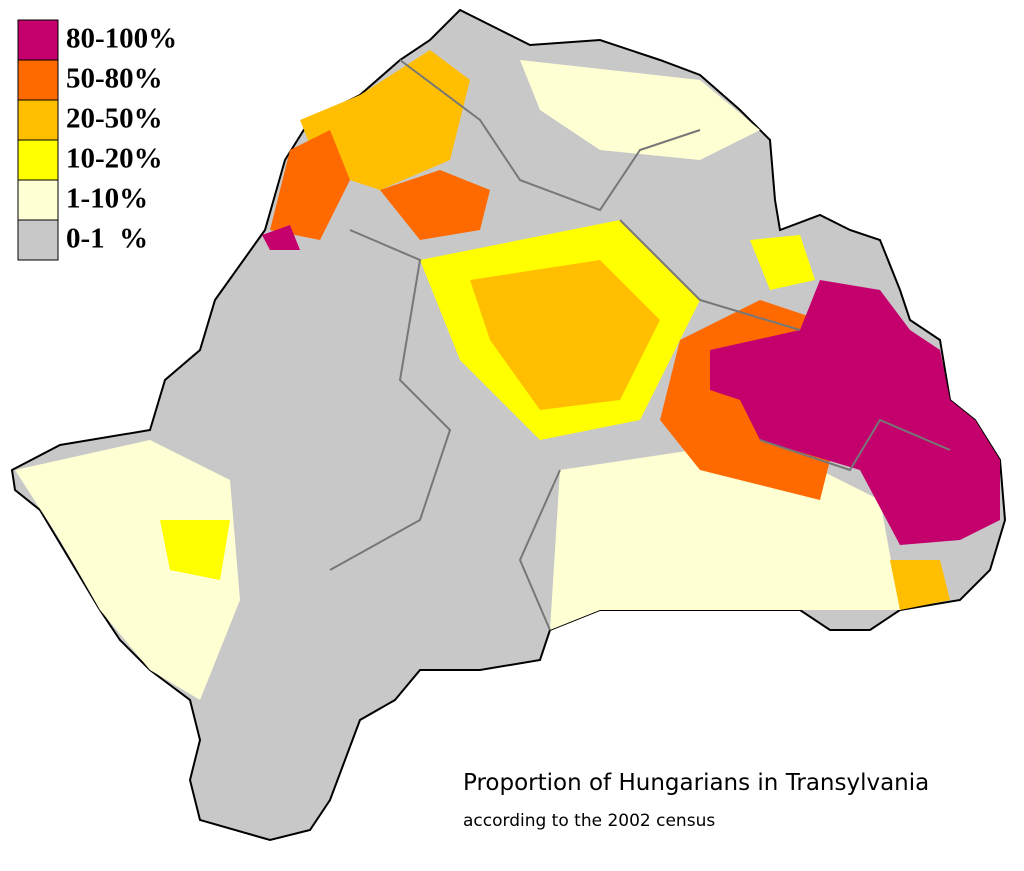  What do you see at coordinates (114, 119) in the screenshot?
I see `legend-label: 20-50%` at bounding box center [114, 119].